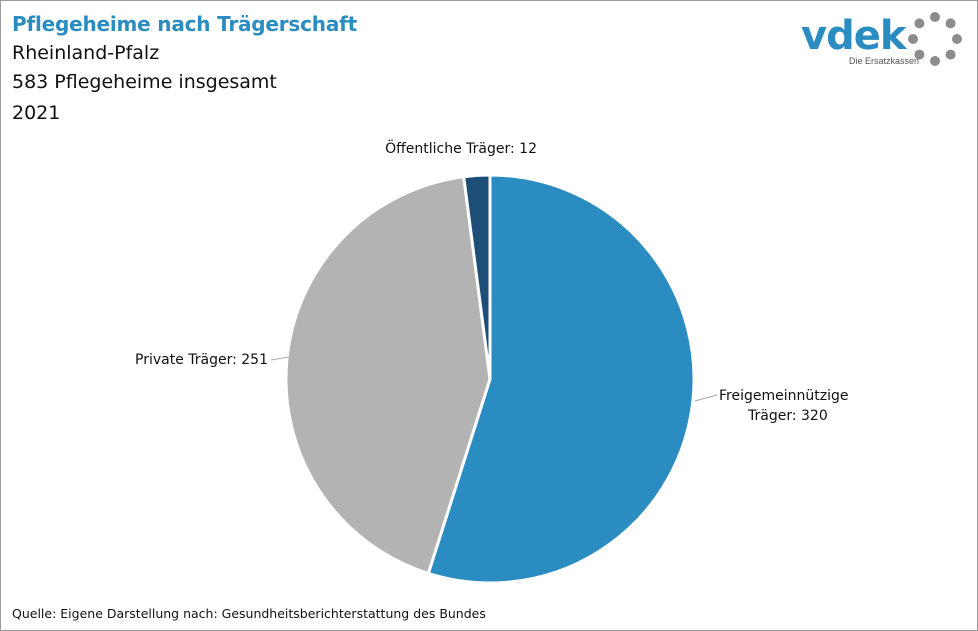  I want to click on label-freigemeinnuetzig: Freigemeinnützige Träger: 320, so click(783, 406).